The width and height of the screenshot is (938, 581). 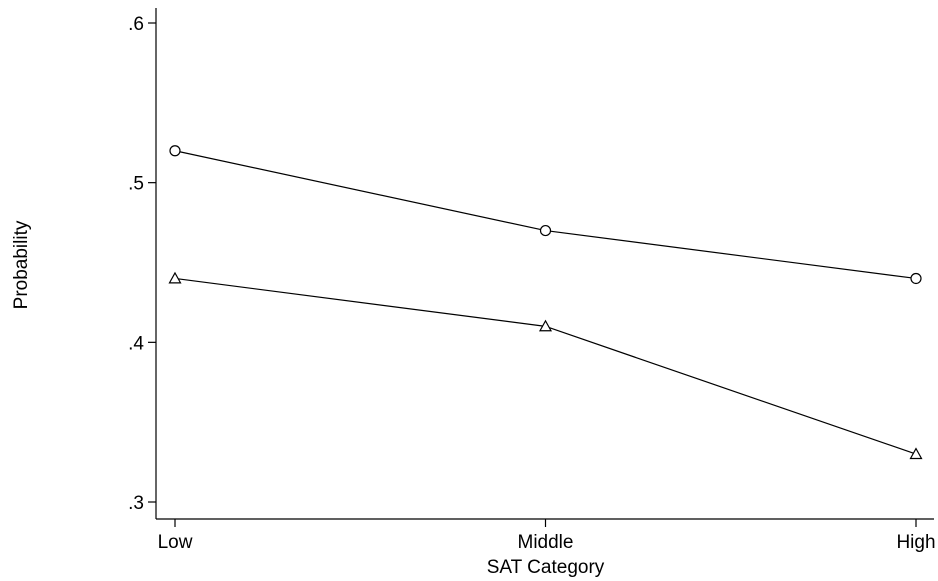 What do you see at coordinates (915, 542) in the screenshot?
I see `x-tick-label: High` at bounding box center [915, 542].